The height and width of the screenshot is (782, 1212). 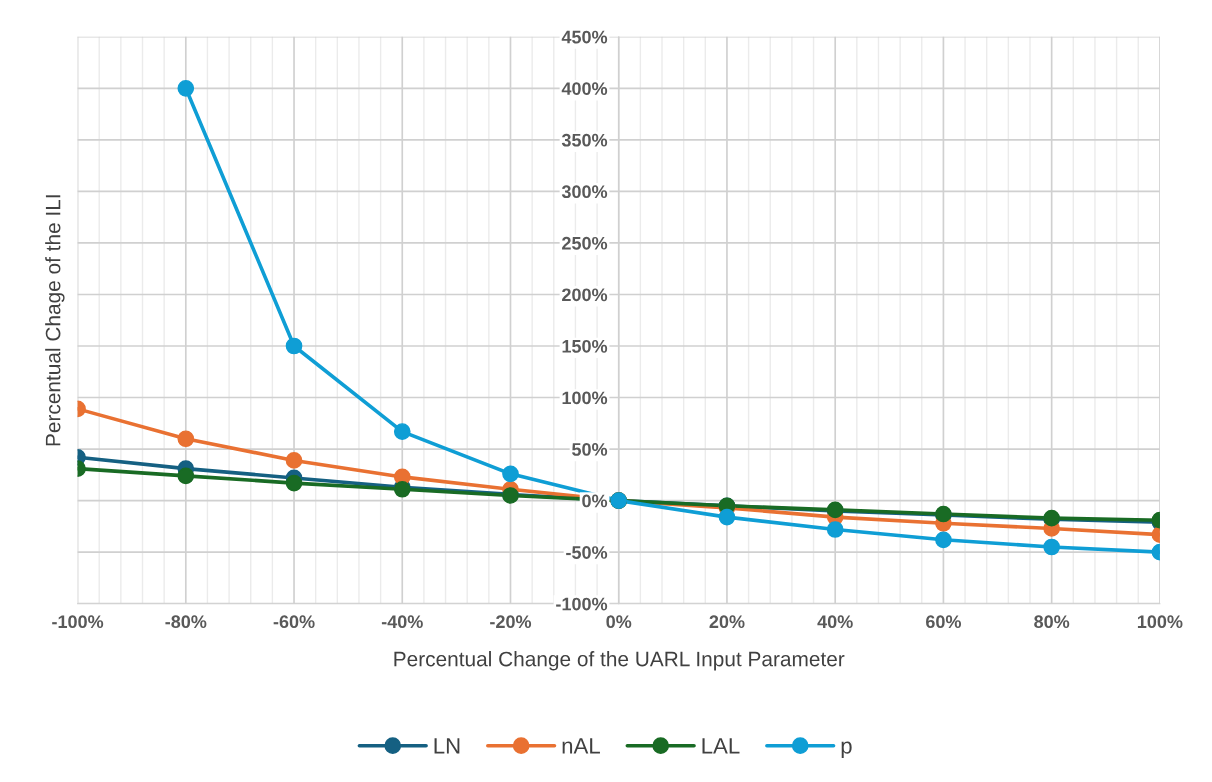 I want to click on y-tick-label: 100%, so click(x=585, y=398).